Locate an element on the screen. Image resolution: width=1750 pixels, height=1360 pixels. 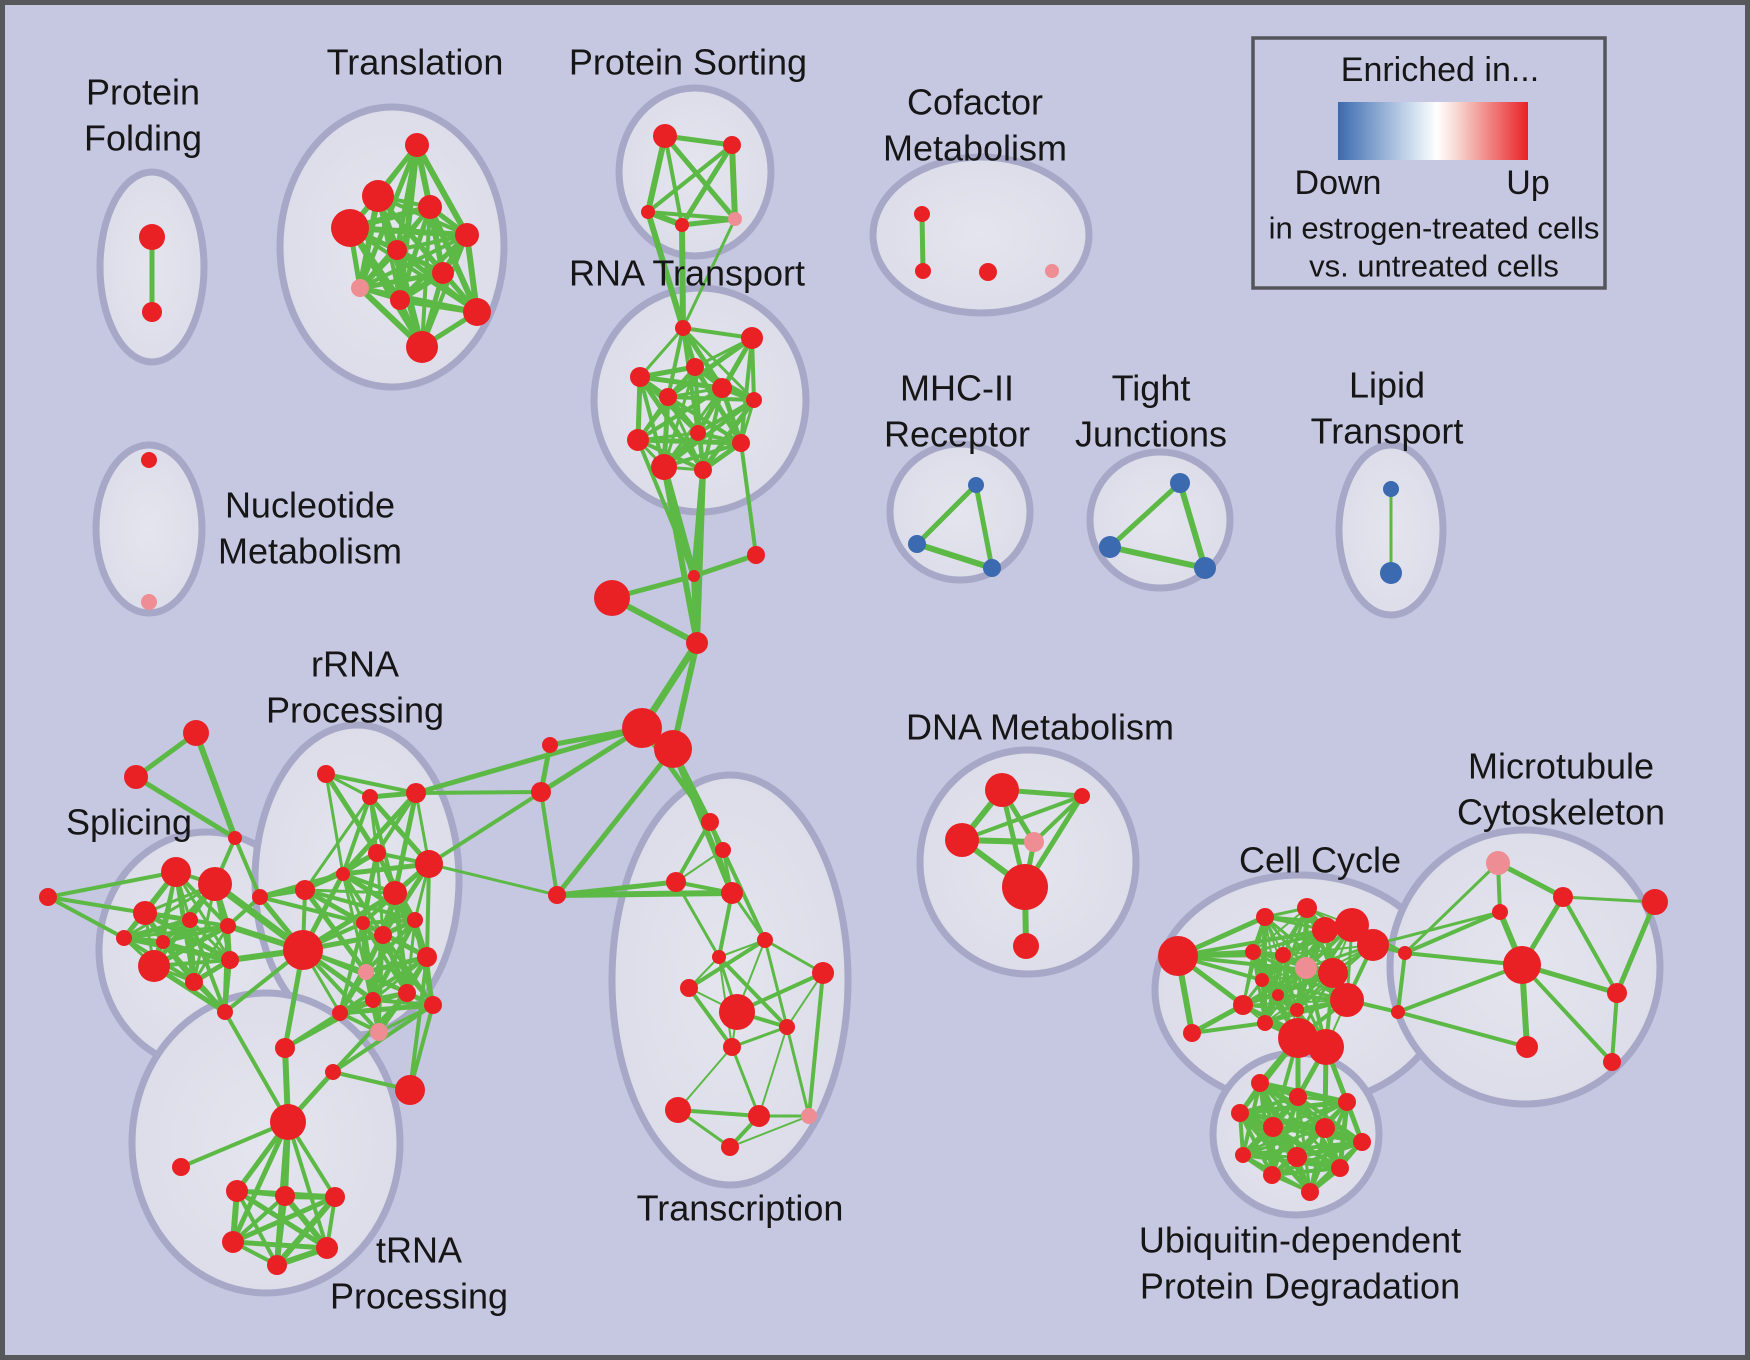
node-s12 is located at coordinates (48, 897).